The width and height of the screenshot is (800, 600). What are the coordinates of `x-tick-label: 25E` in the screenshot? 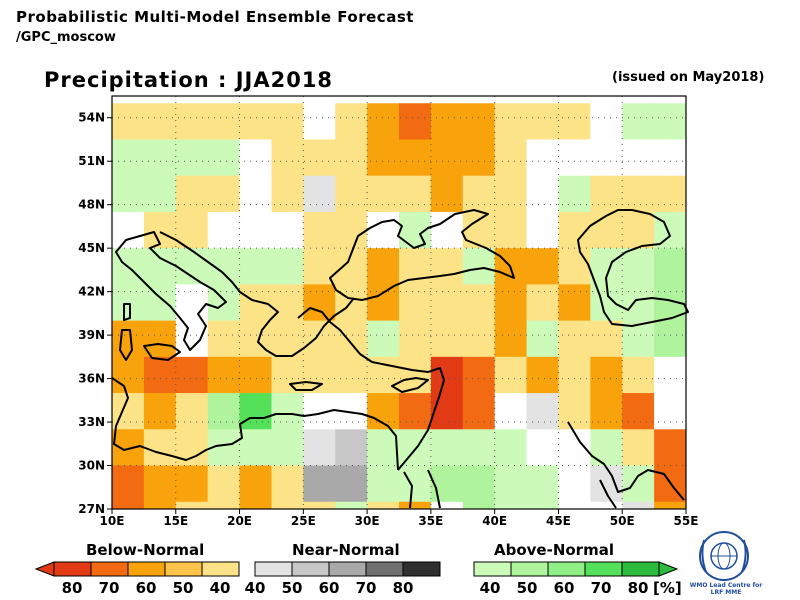 It's located at (303, 521).